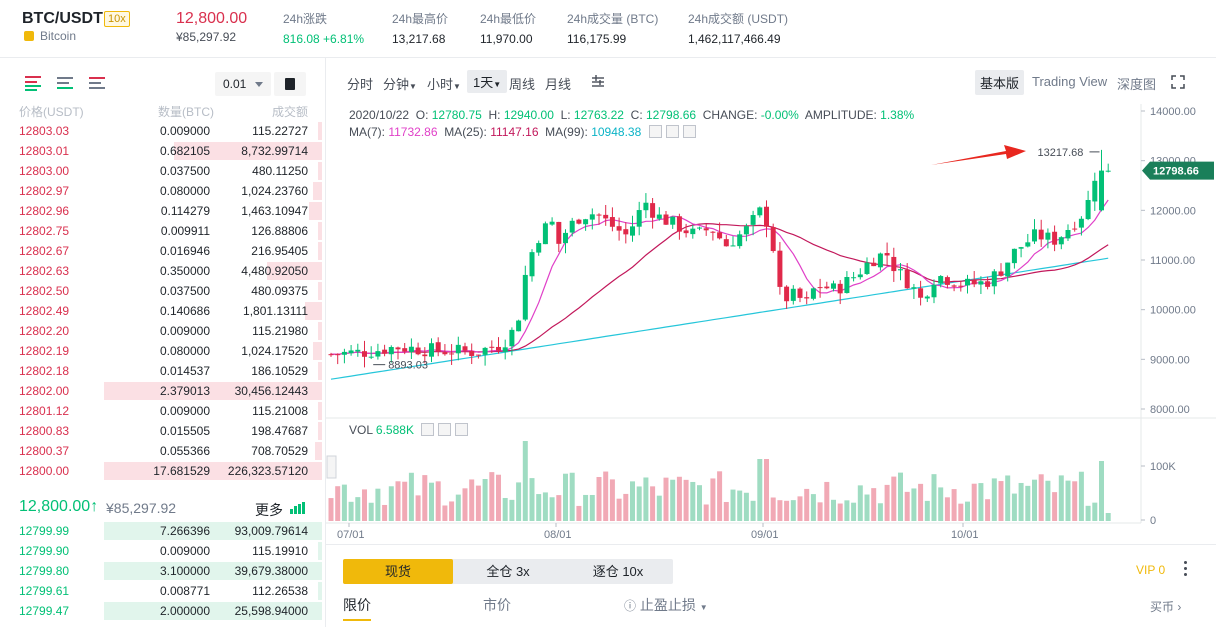 This screenshot has height=627, width=1216. Describe the element at coordinates (161, 191) in the screenshot. I see `ask-row: 12802.97 0.080000 1,024.23760` at that location.